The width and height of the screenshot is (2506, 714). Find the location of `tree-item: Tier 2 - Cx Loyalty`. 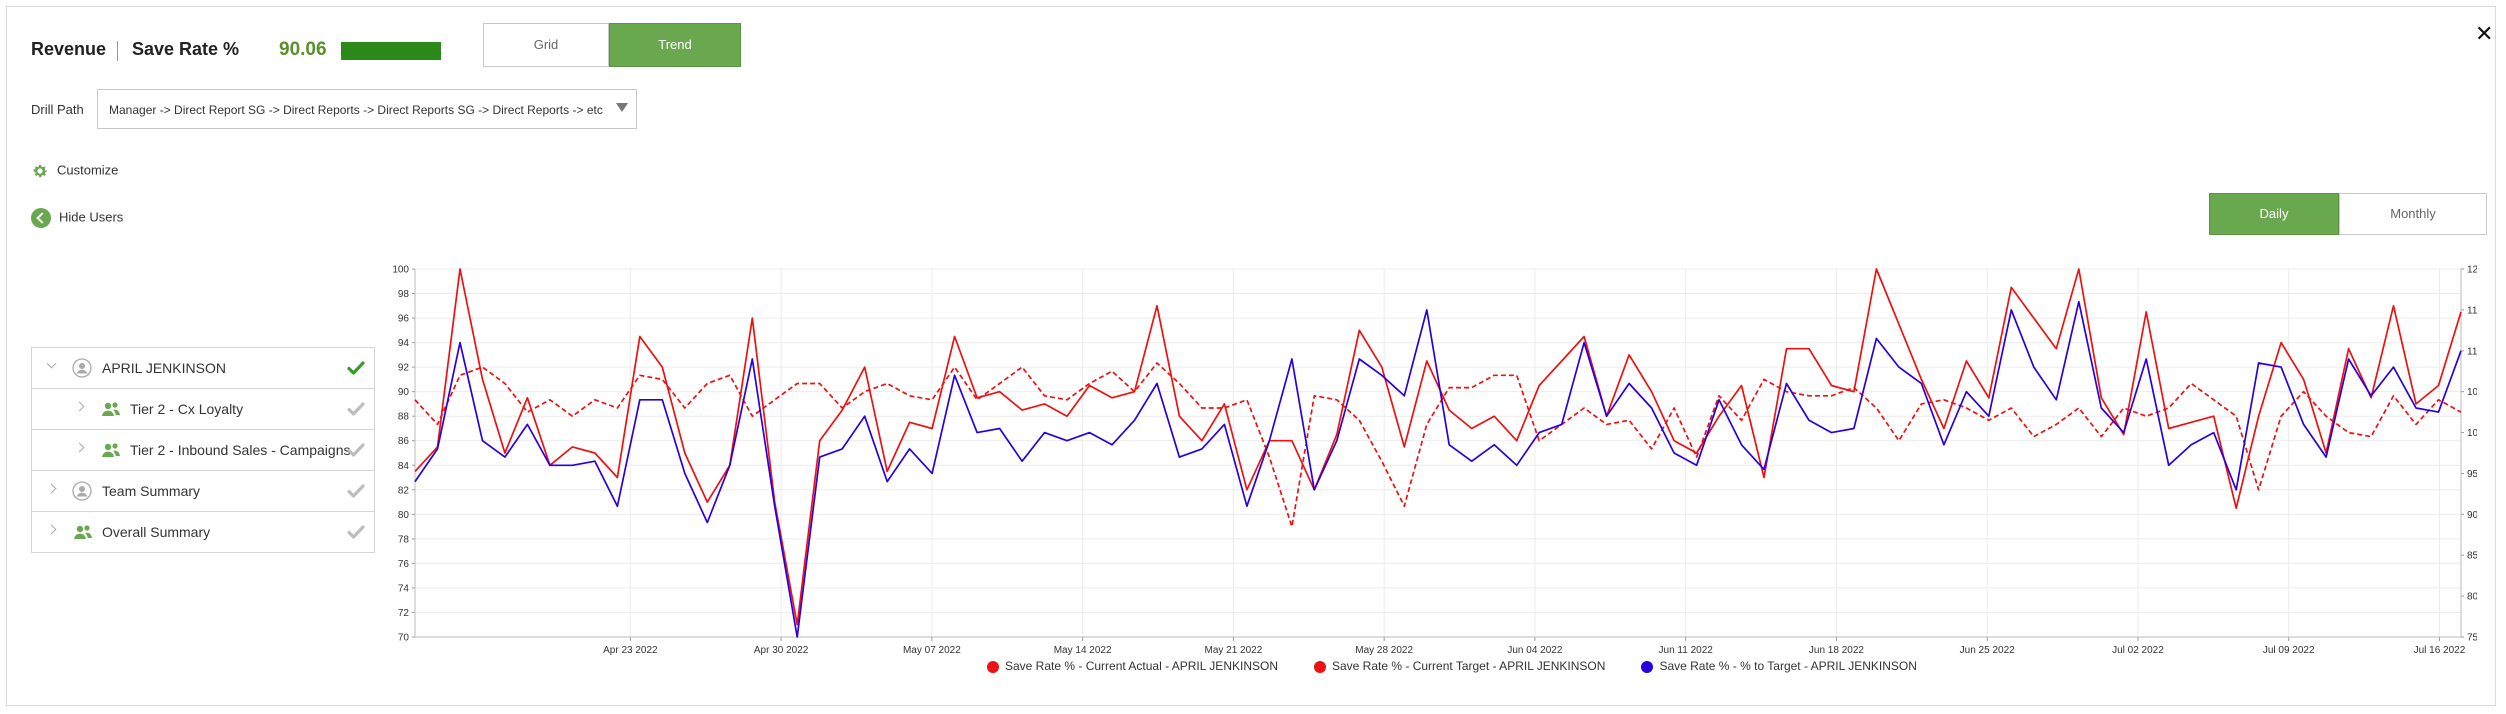

tree-item: Tier 2 - Cx Loyalty is located at coordinates (203, 409).